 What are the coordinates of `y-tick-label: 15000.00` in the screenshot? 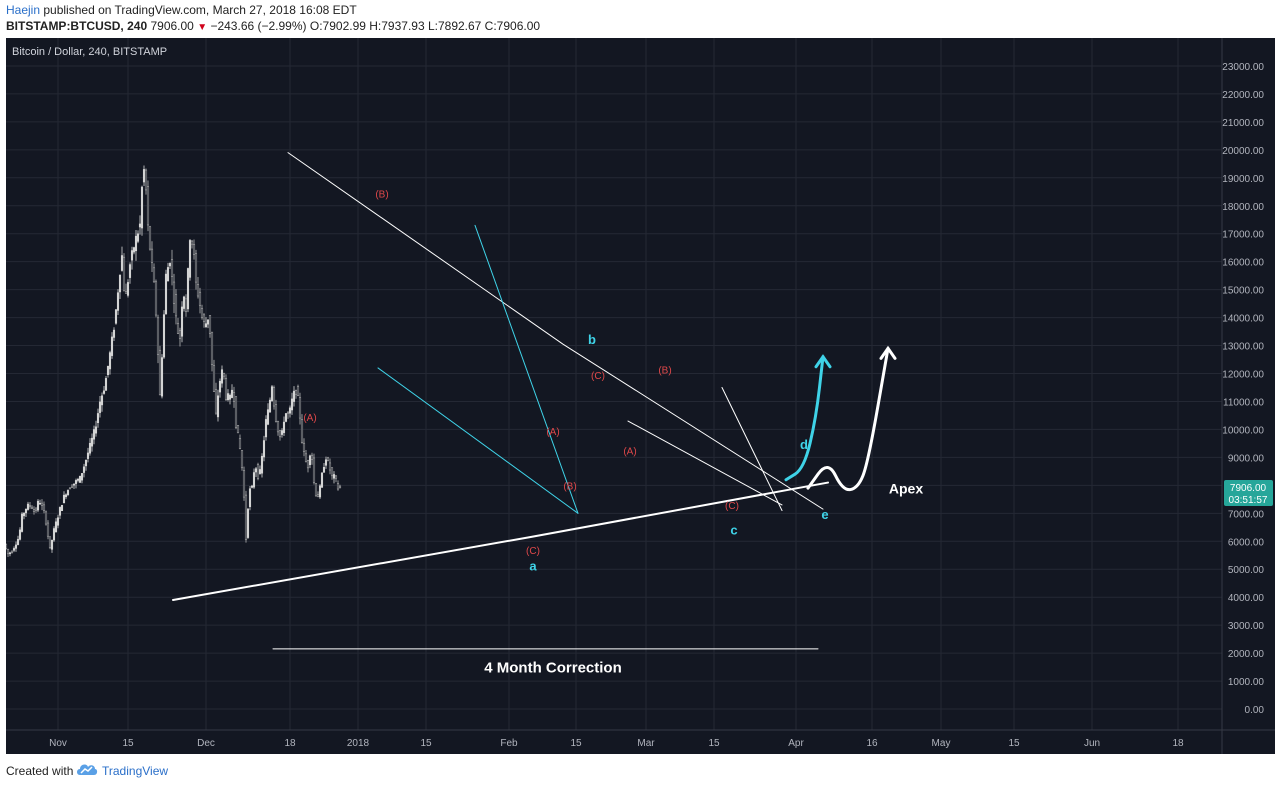 It's located at (1243, 291).